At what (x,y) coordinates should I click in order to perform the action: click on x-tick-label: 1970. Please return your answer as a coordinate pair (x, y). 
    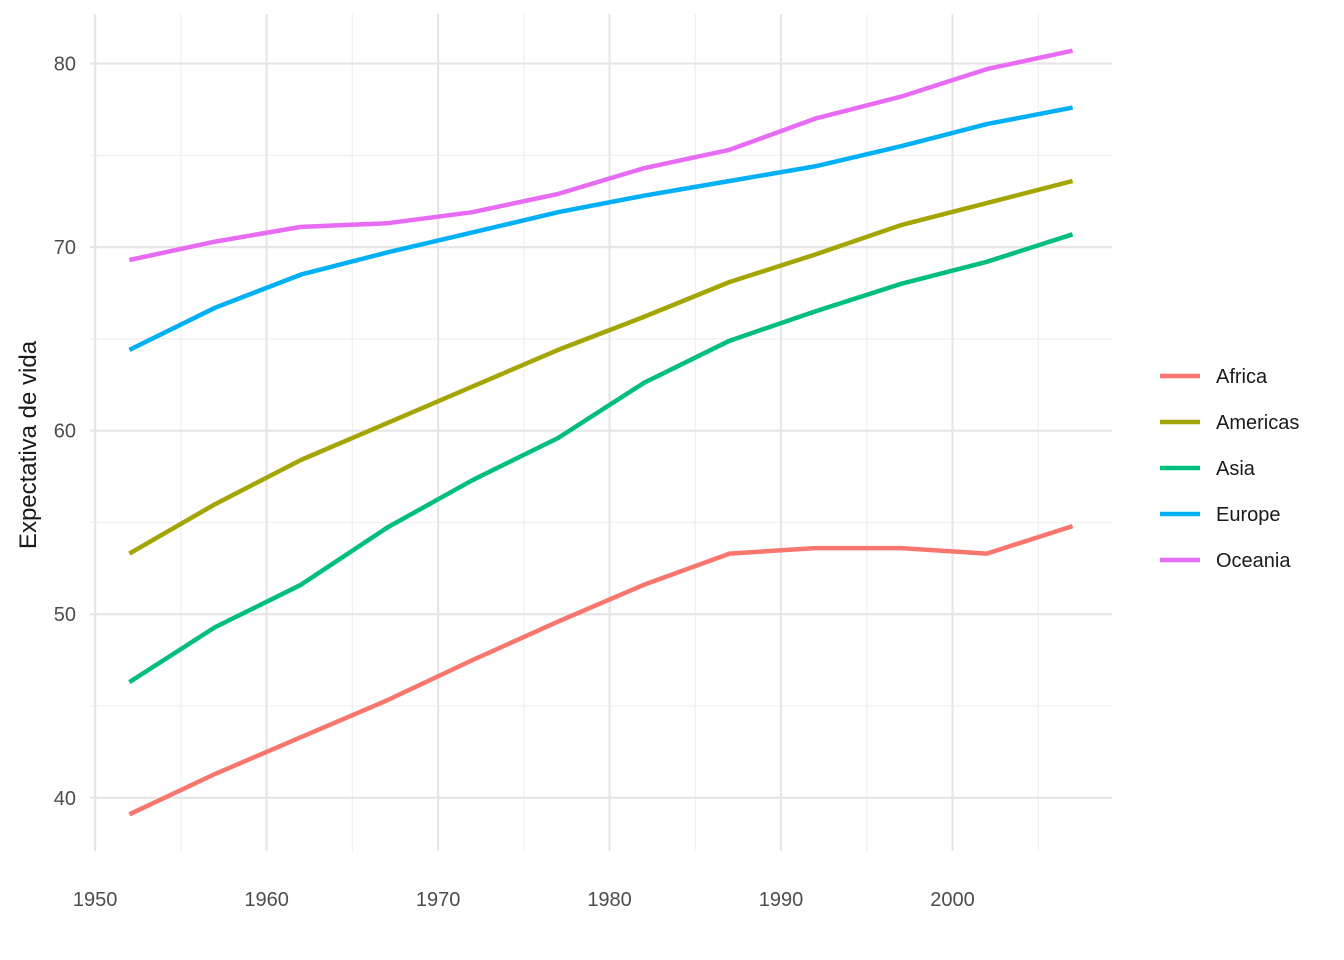
    Looking at the image, I should click on (438, 900).